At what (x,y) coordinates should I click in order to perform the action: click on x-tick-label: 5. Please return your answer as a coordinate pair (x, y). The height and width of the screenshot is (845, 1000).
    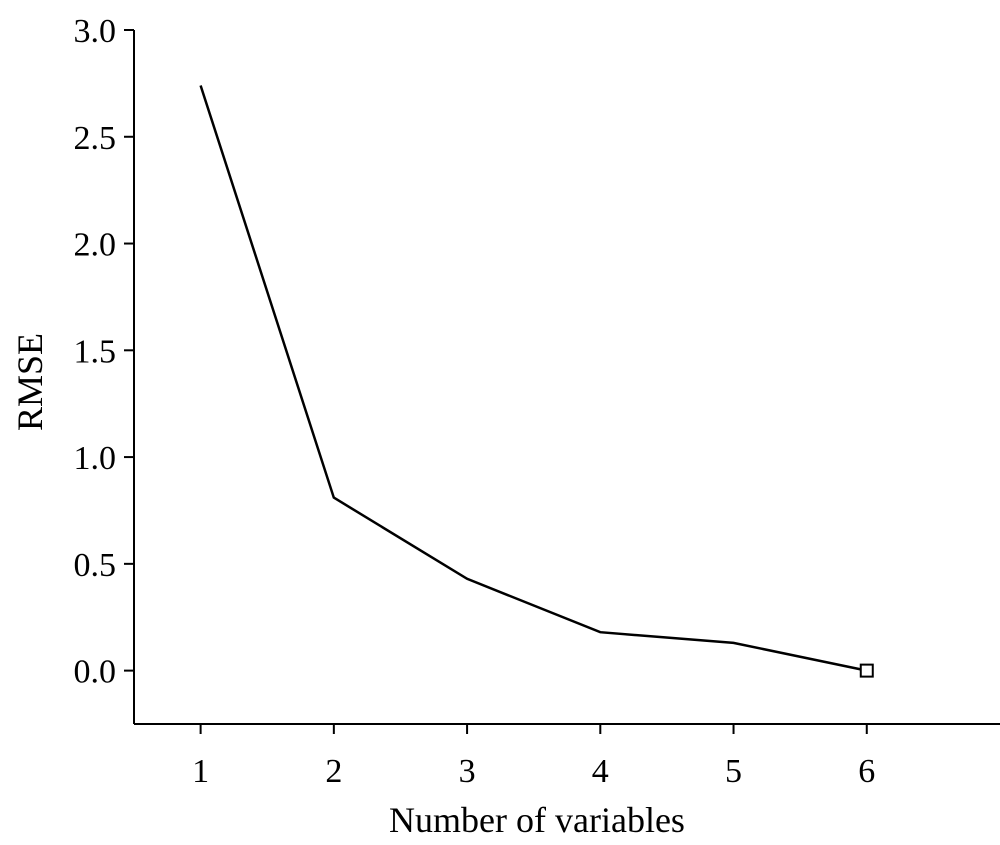
    Looking at the image, I should click on (733, 771).